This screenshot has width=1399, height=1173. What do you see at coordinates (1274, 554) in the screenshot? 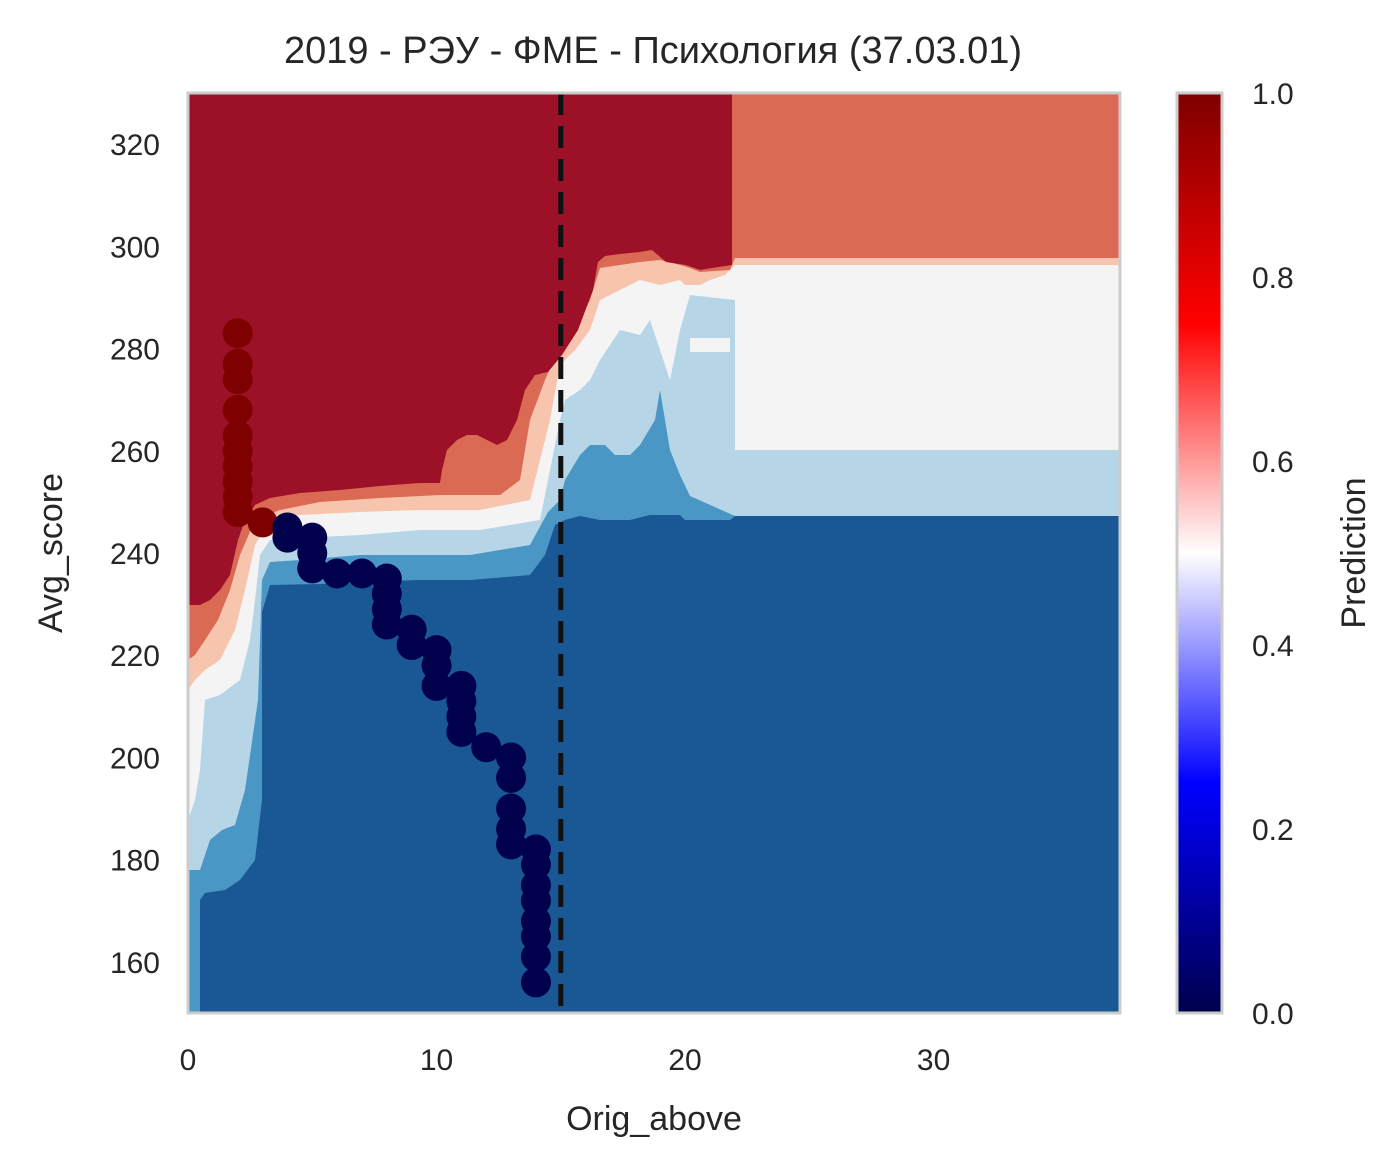
I see `colorbar: 0.0 0.2 0.4 0.6 0.8 1.0 Prediction` at bounding box center [1274, 554].